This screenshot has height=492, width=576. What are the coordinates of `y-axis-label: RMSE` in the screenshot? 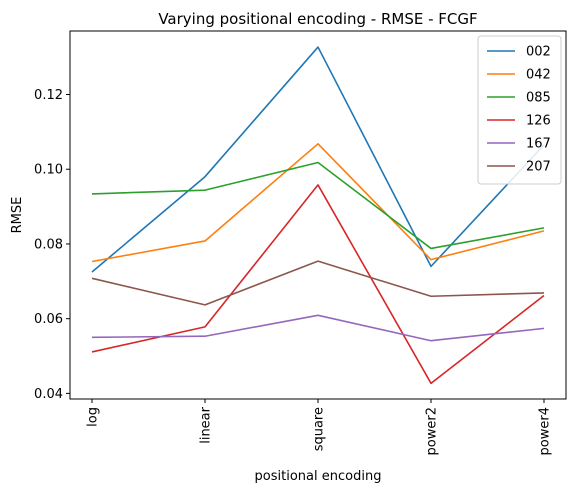 It's located at (17, 215).